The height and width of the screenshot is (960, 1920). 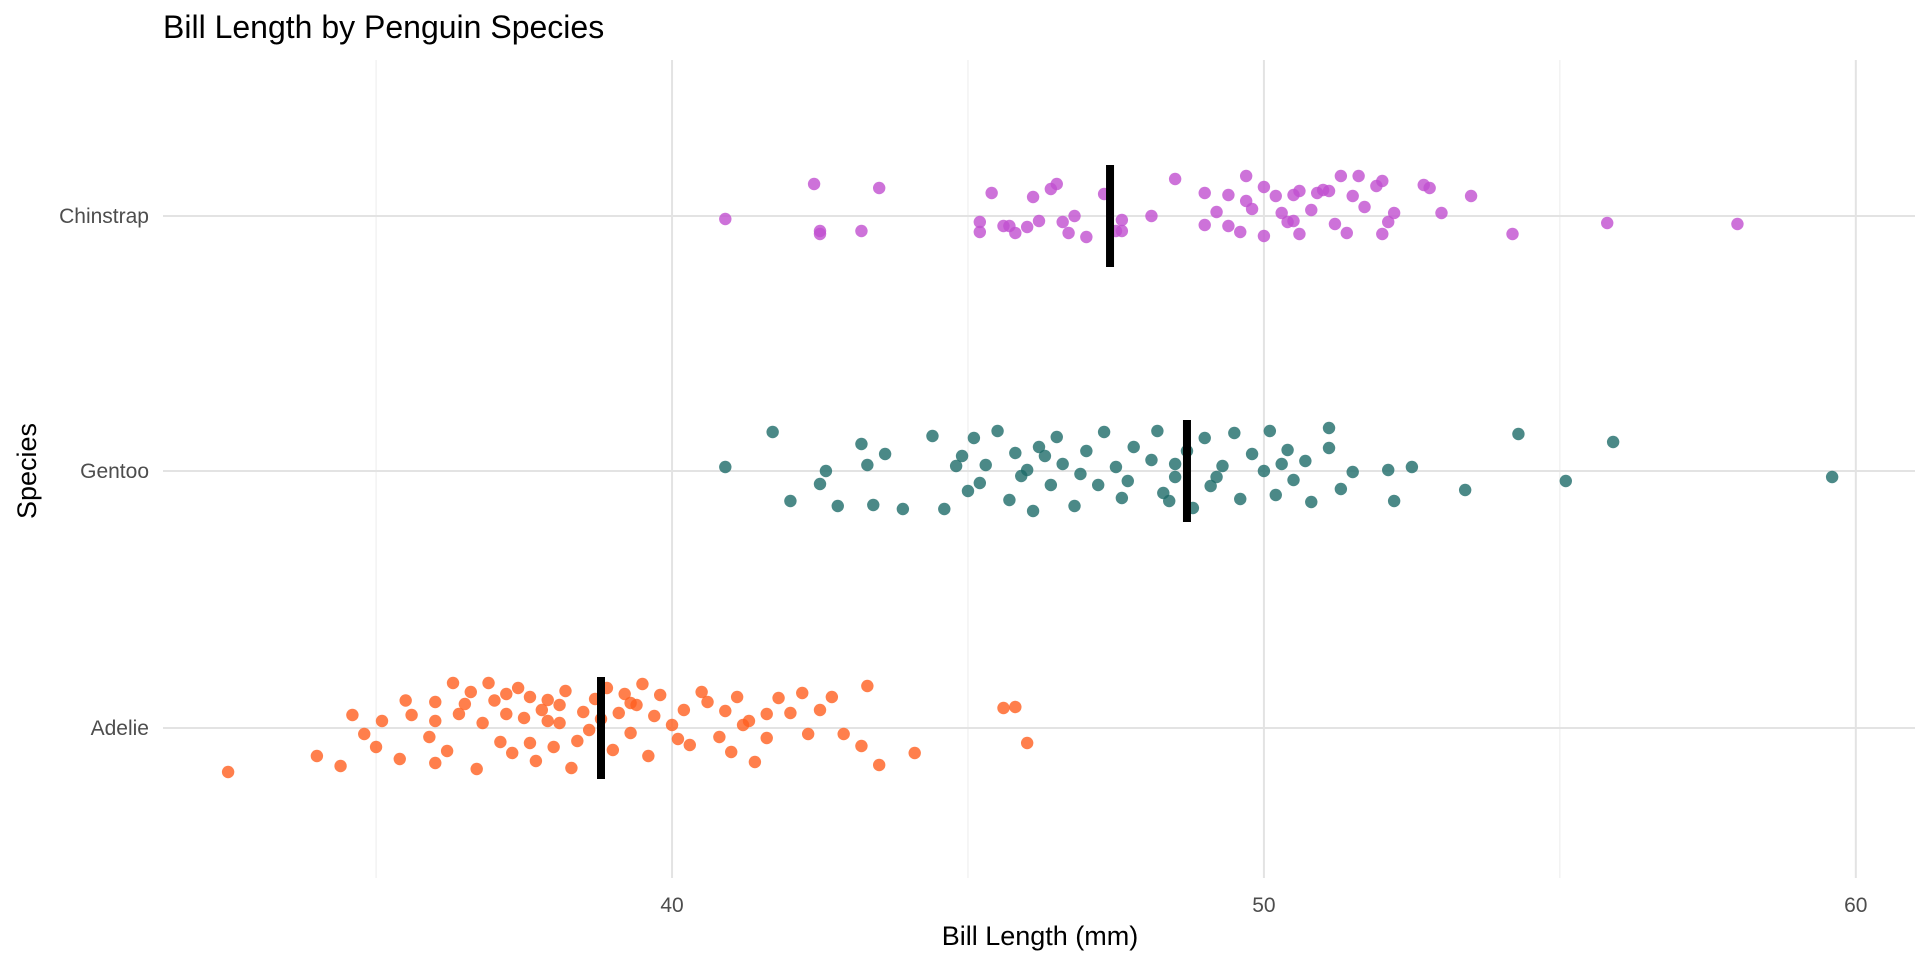 What do you see at coordinates (120, 728) in the screenshot?
I see `y-tick-label: Adelie` at bounding box center [120, 728].